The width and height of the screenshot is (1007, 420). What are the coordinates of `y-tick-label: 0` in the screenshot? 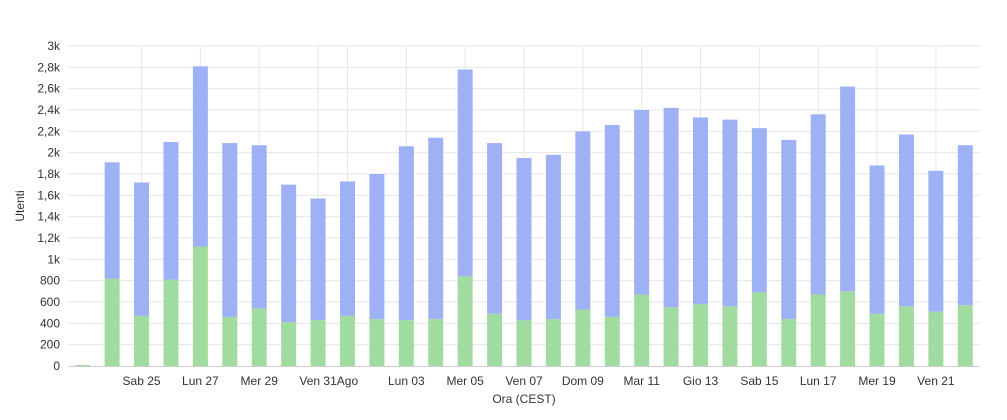 It's located at (56, 366).